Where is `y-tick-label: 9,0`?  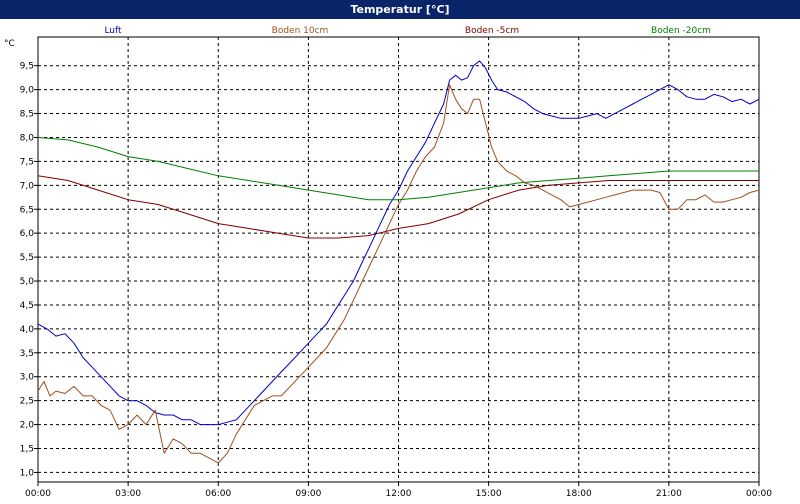 y-tick-label: 9,0 is located at coordinates (27, 91).